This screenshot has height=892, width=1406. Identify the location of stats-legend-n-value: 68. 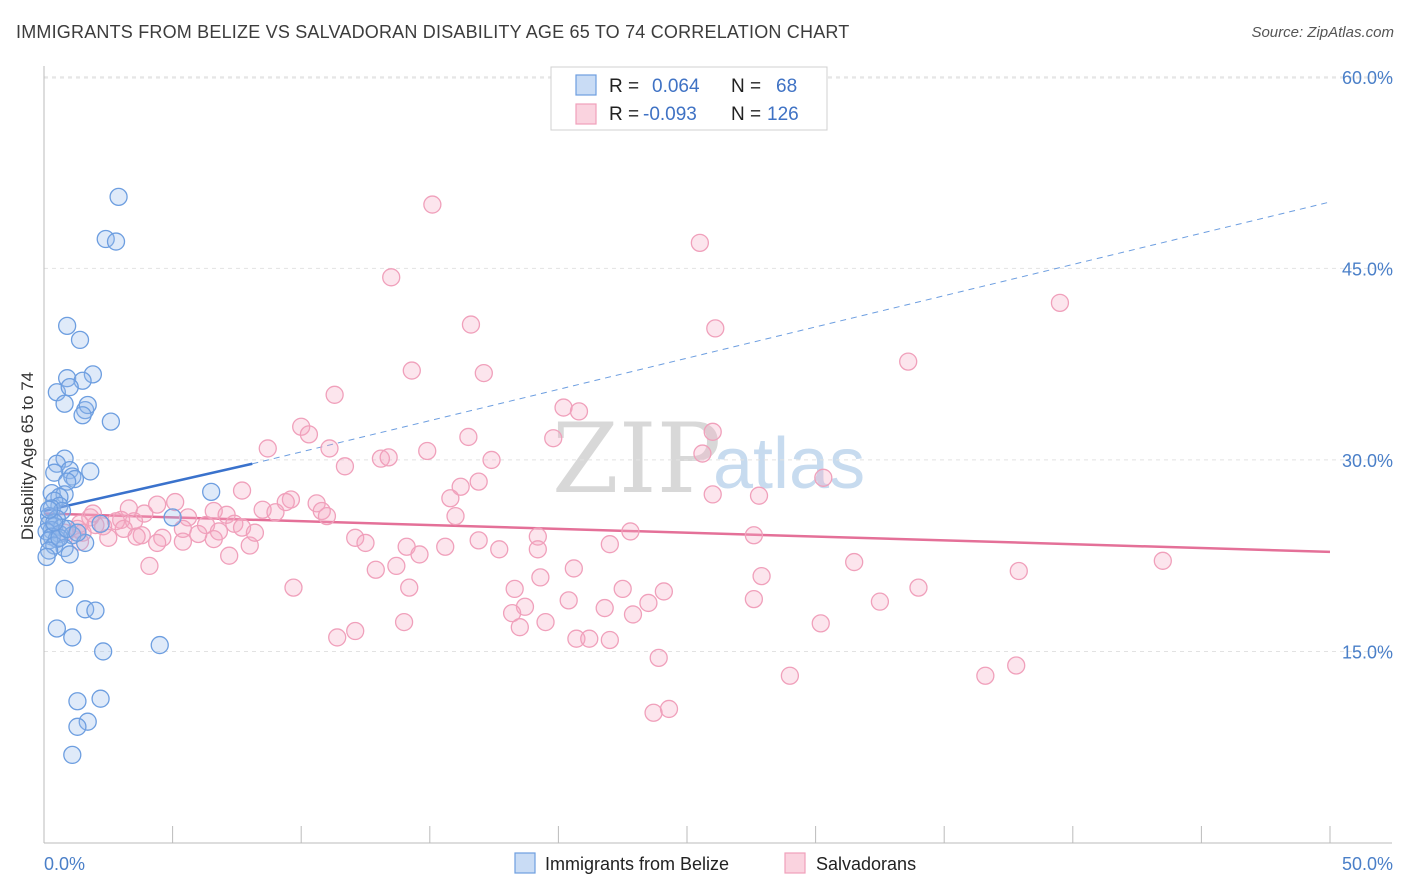
(786, 86).